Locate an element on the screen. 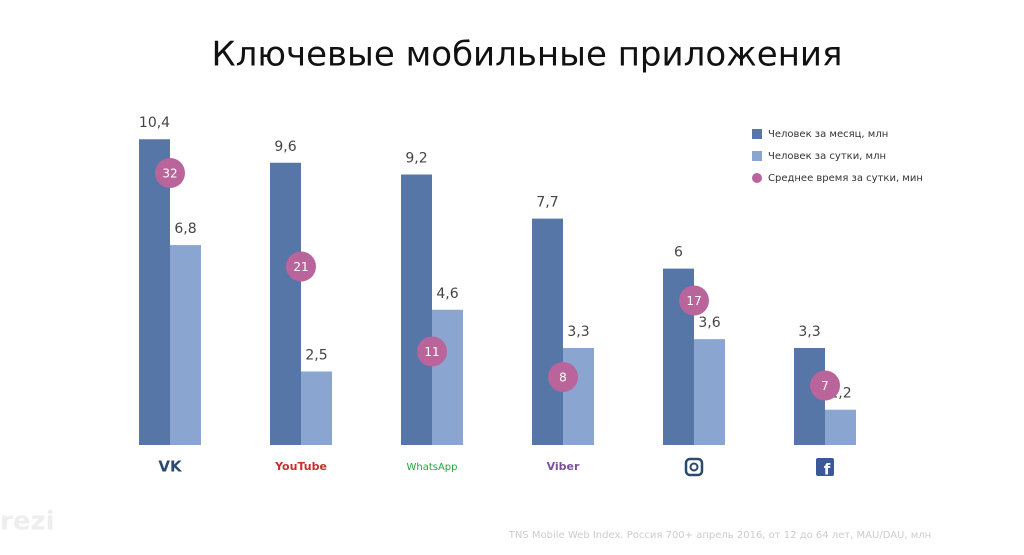 This screenshot has width=1024, height=555. value-label: 4,6 is located at coordinates (447, 294).